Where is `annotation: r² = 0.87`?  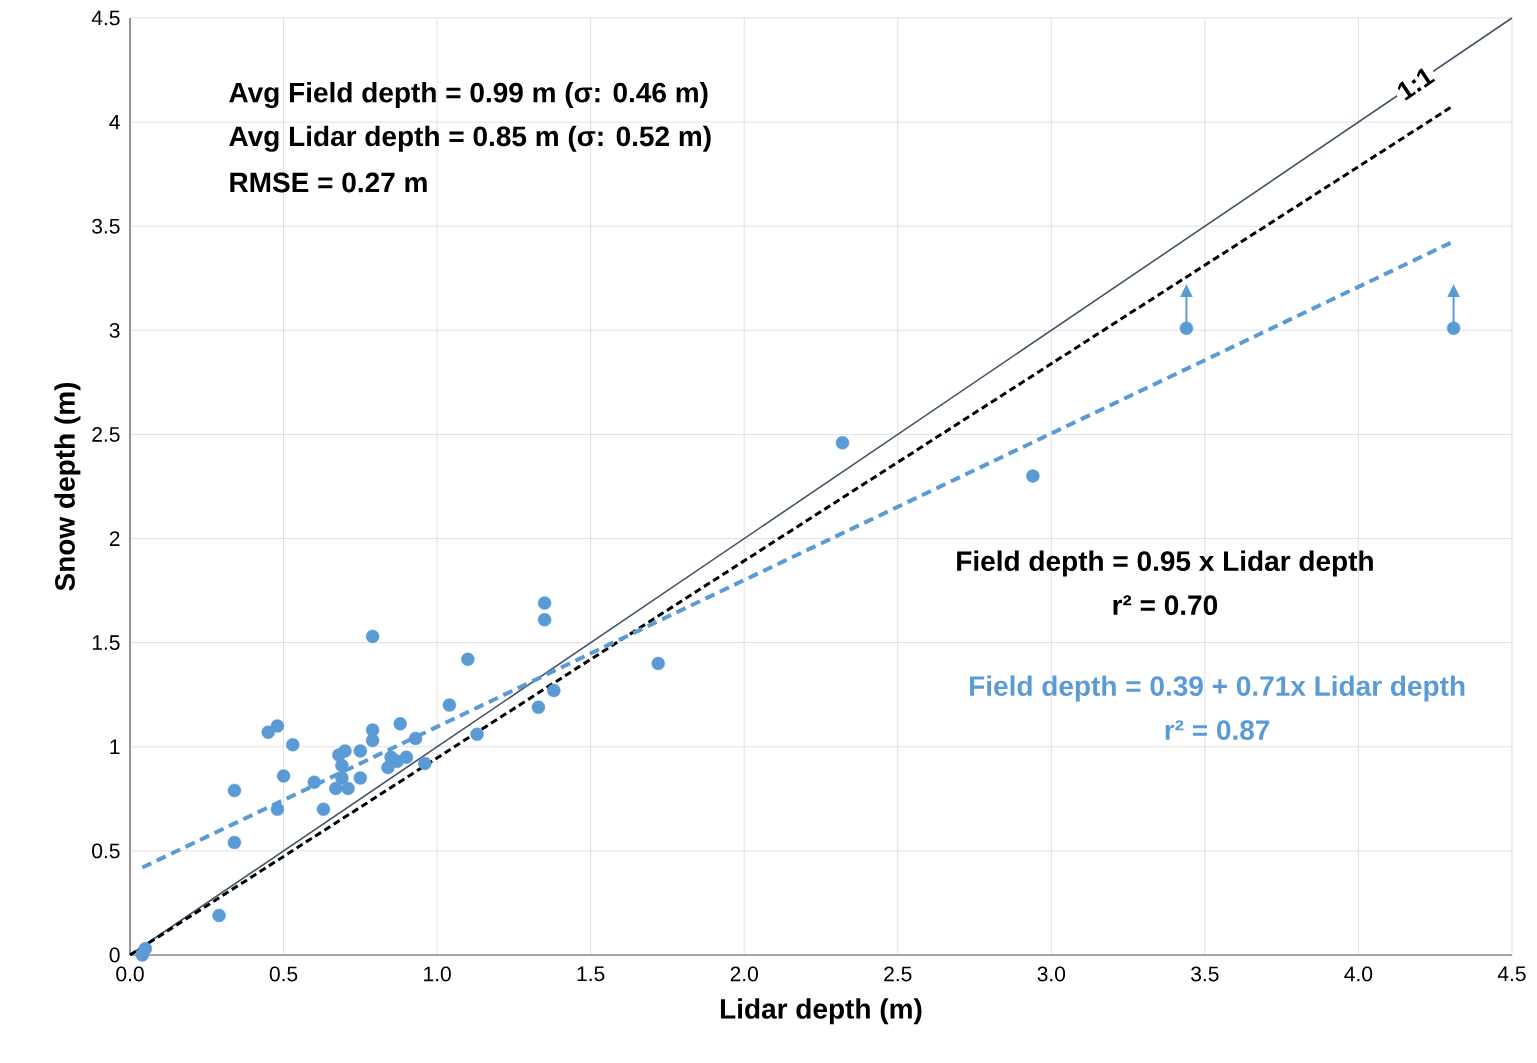 annotation: r² = 0.87 is located at coordinates (1217, 730).